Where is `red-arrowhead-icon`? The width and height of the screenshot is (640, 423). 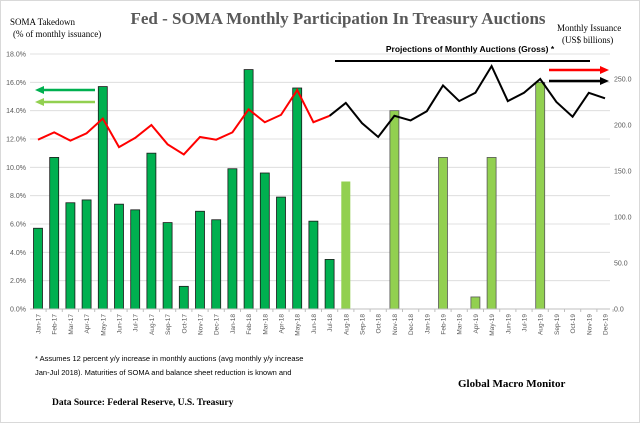 red-arrowhead-icon is located at coordinates (604, 70).